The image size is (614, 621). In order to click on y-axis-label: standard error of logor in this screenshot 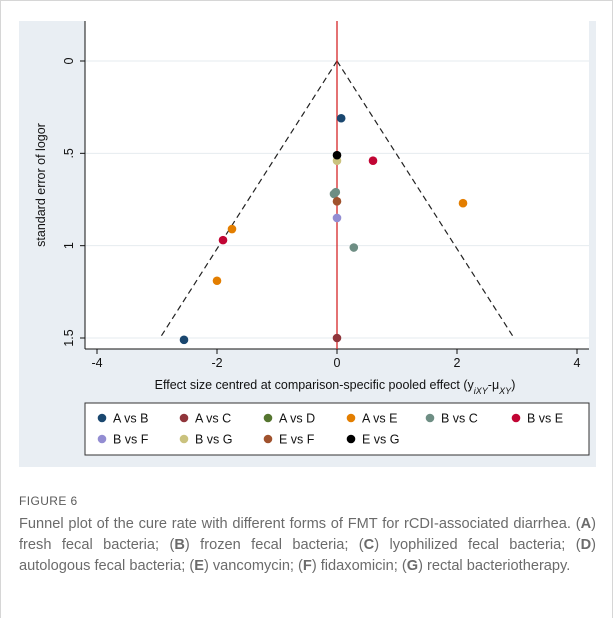, I will do `click(41, 185)`.